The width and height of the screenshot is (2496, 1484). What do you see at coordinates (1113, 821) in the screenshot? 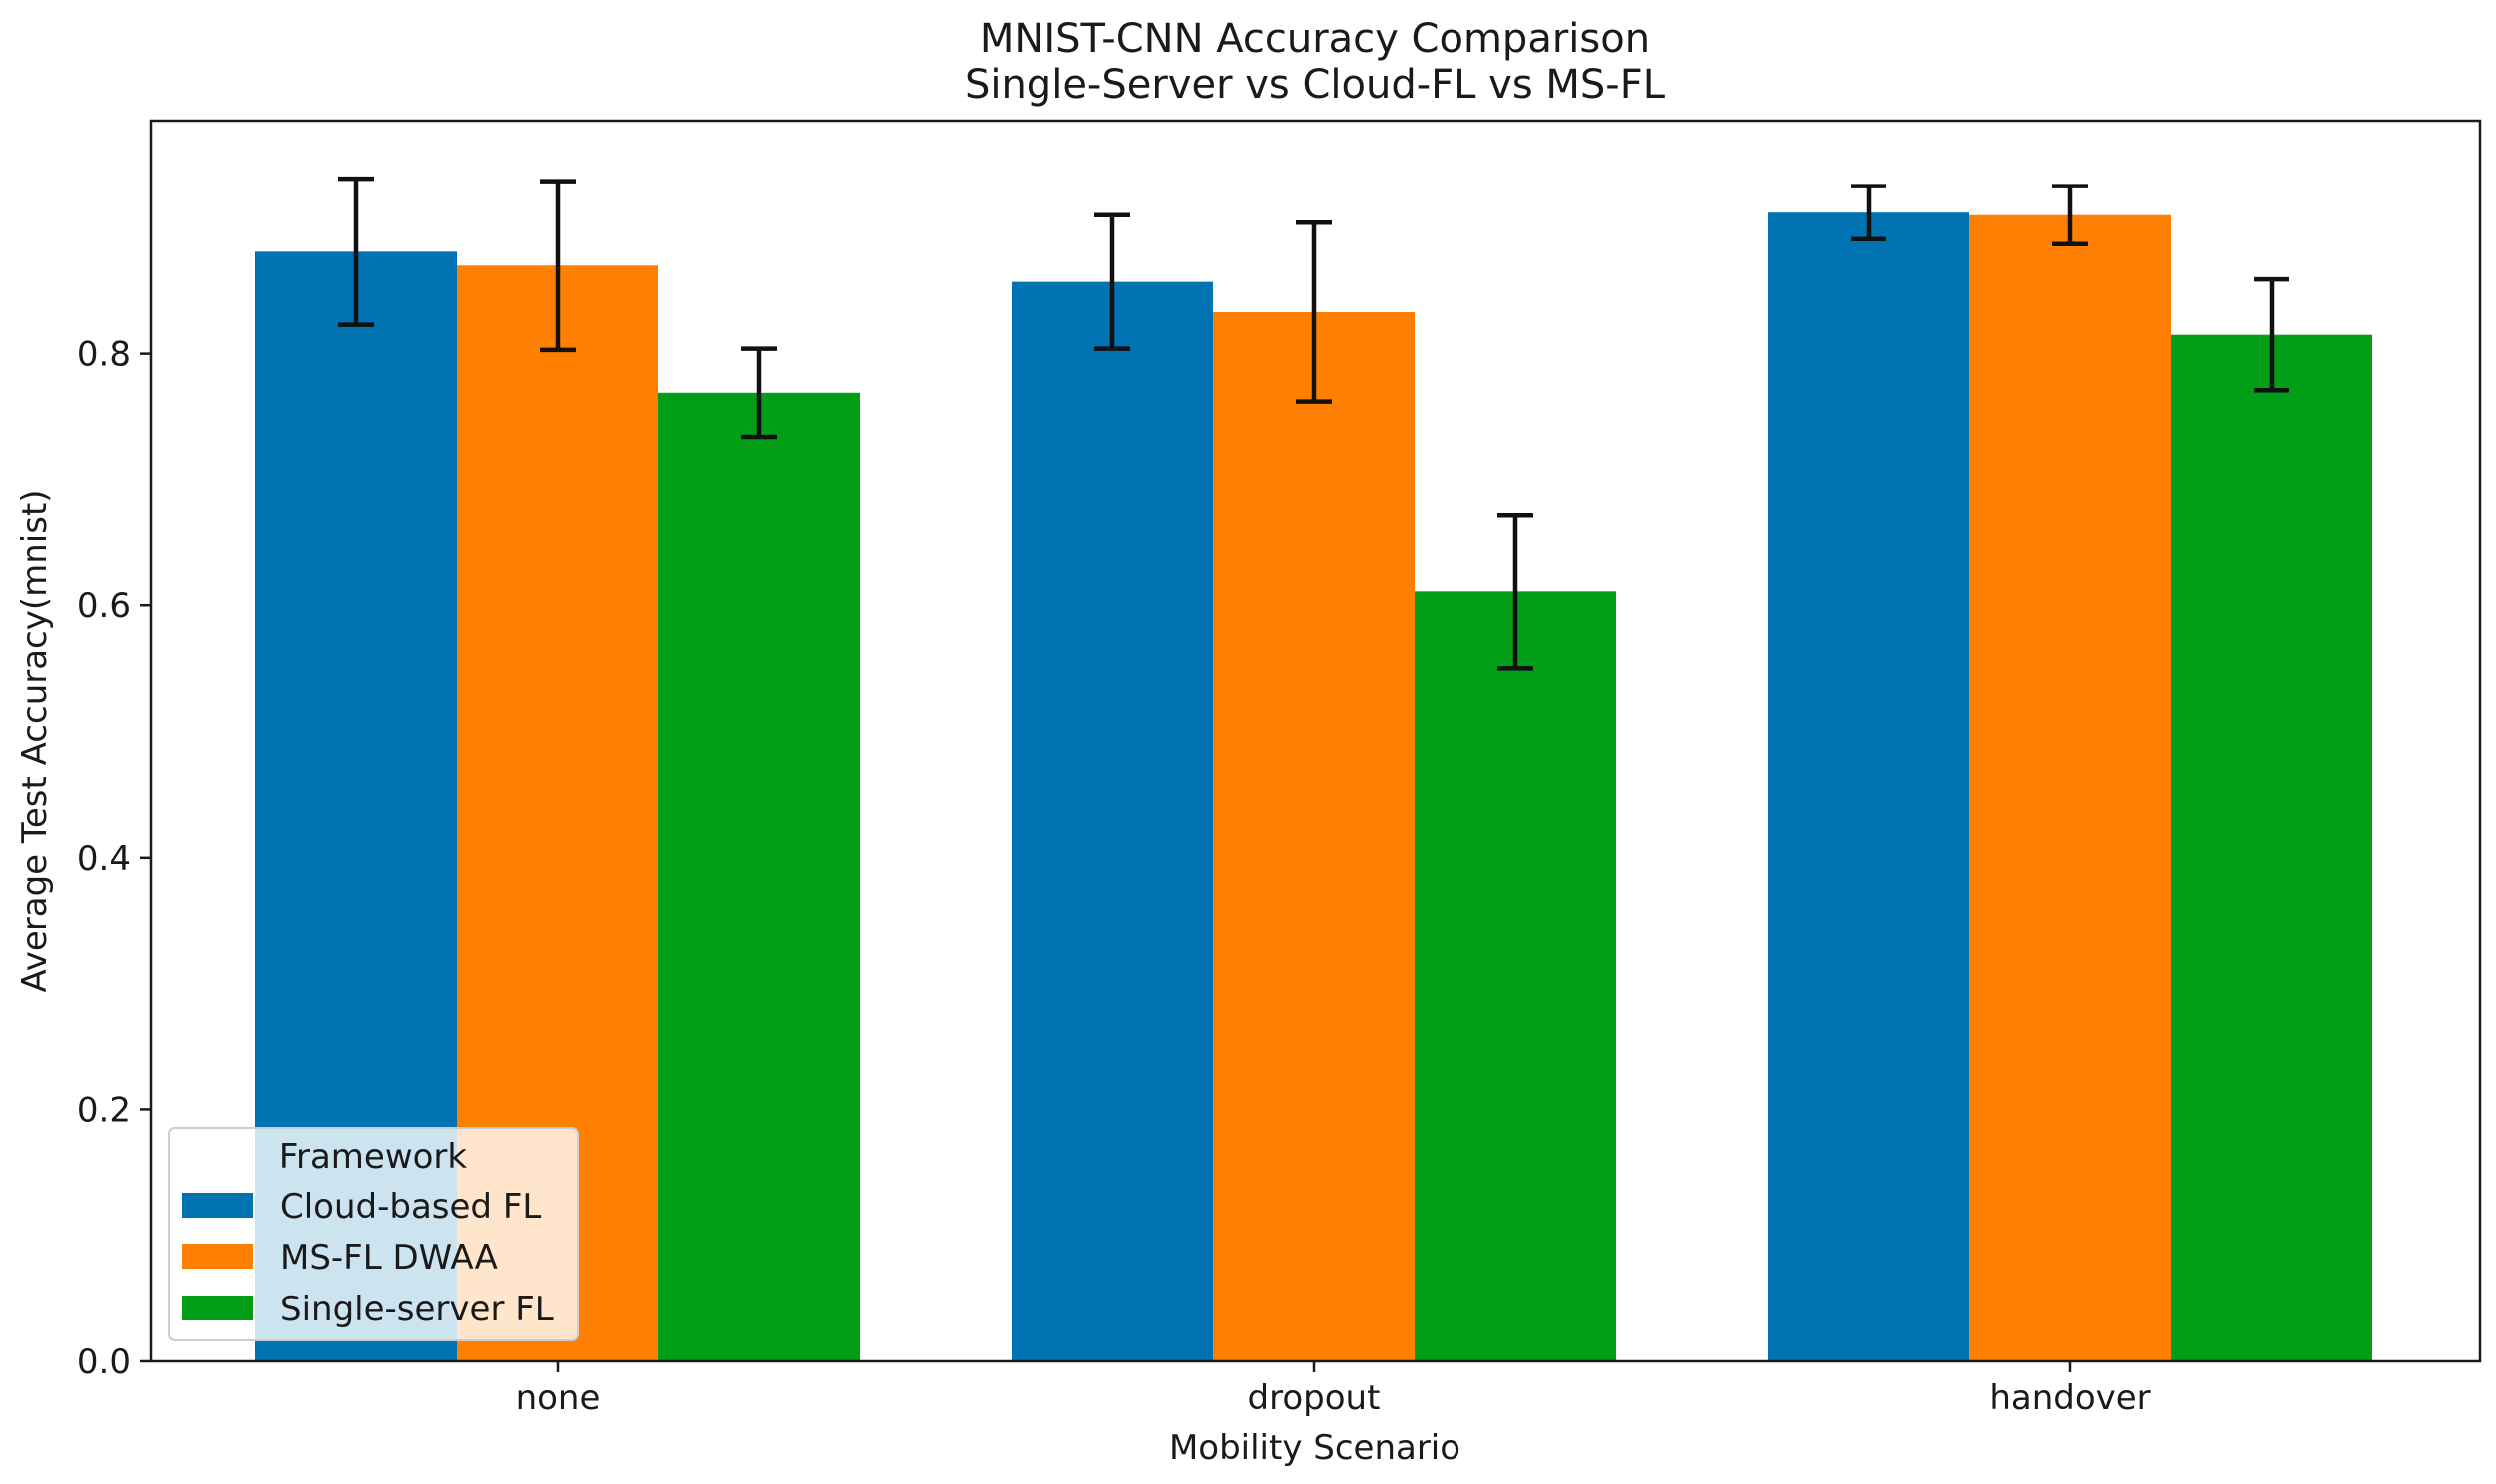
I see `bar-dropout-cloud-based-fl` at bounding box center [1113, 821].